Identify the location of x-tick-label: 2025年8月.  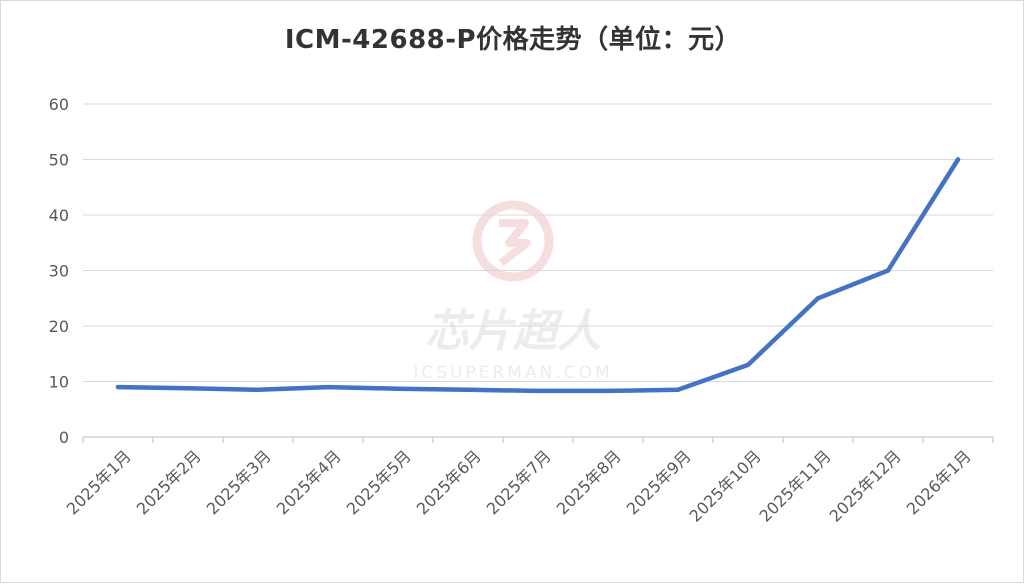
(589, 482).